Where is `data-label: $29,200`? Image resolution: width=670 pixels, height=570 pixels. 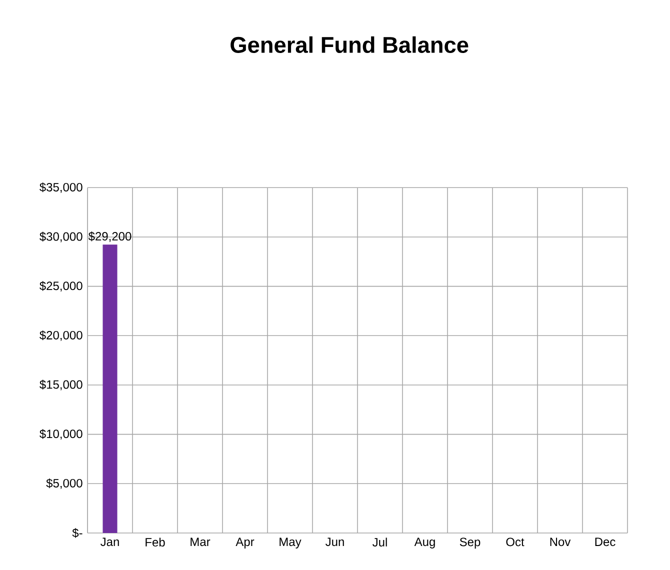 data-label: $29,200 is located at coordinates (110, 237).